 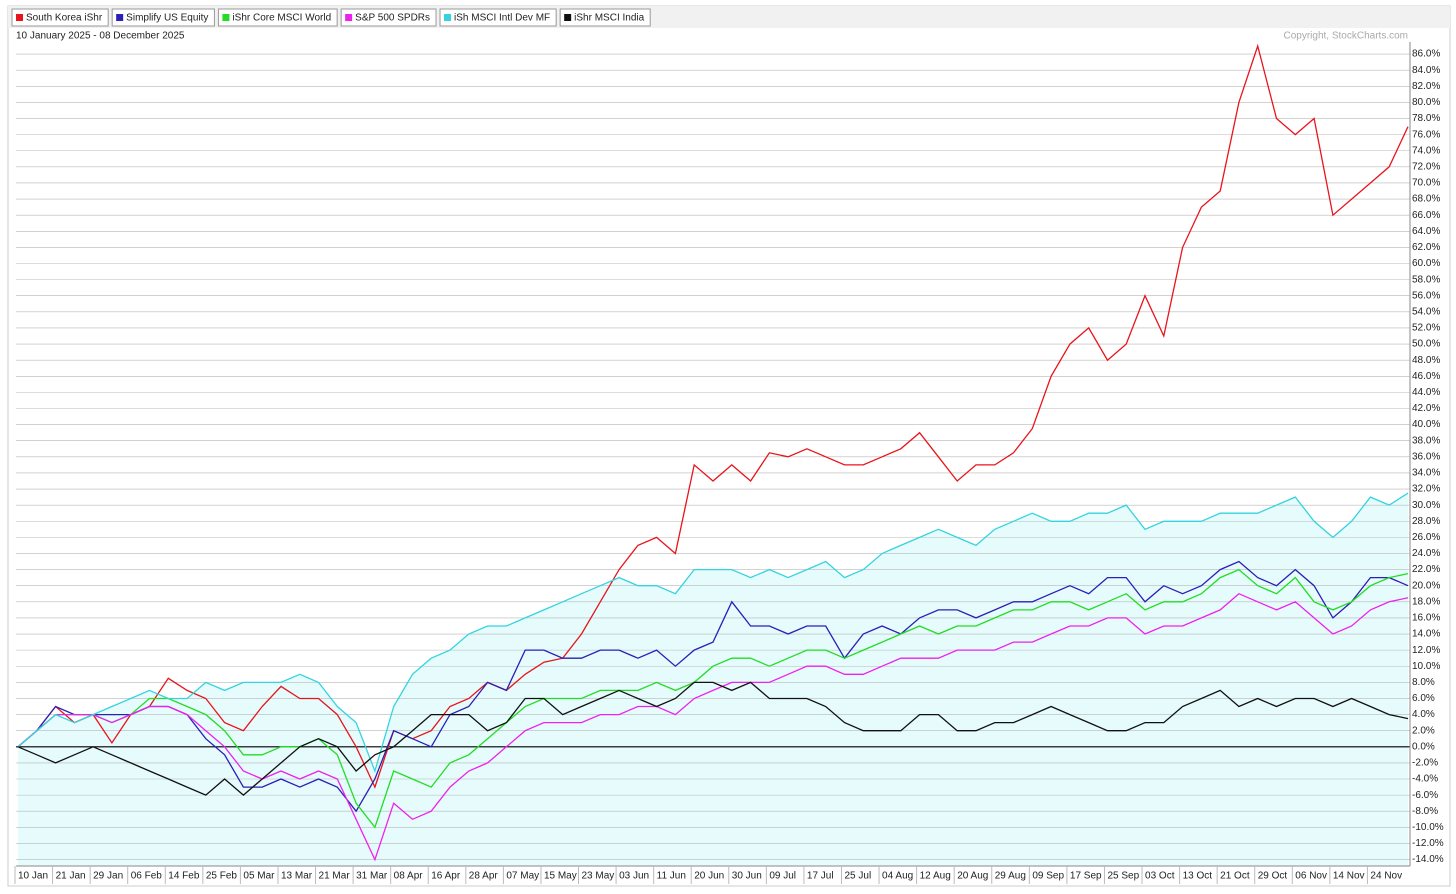 What do you see at coordinates (1428, 827) in the screenshot?
I see `y-tick-label: -10.0%` at bounding box center [1428, 827].